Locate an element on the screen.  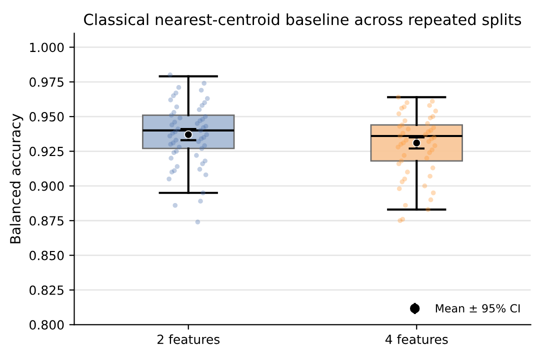
chart-title: Classical nearest-centroid baseline across repeated splits is located at coordinates (303, 20).